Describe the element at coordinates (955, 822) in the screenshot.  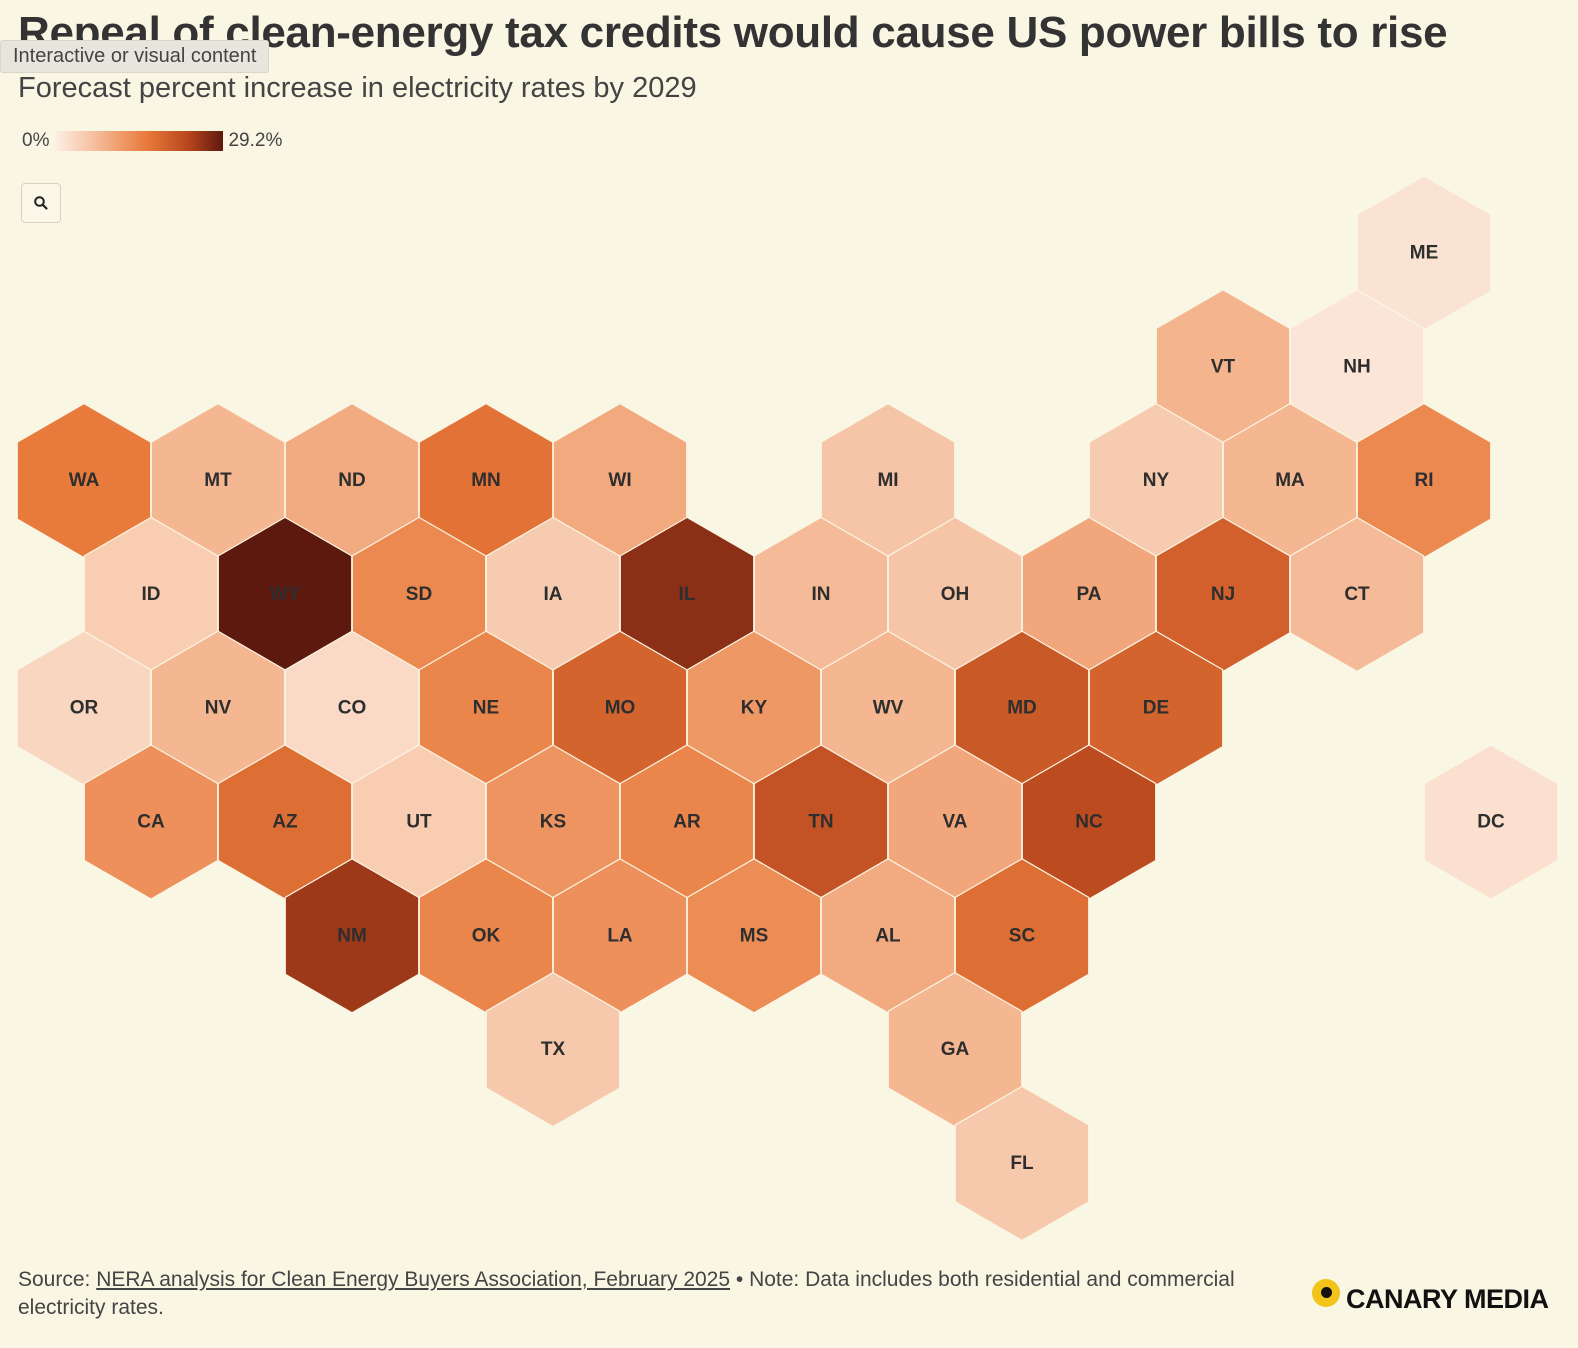
I see `state-label: VA` at that location.